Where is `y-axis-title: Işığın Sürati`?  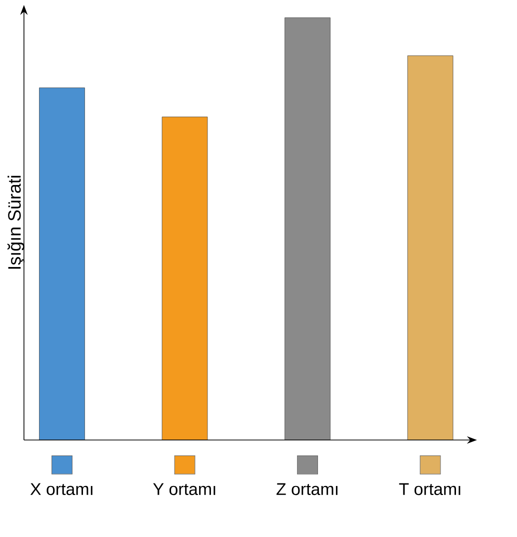
y-axis-title: Işığın Sürati is located at coordinates (15, 222).